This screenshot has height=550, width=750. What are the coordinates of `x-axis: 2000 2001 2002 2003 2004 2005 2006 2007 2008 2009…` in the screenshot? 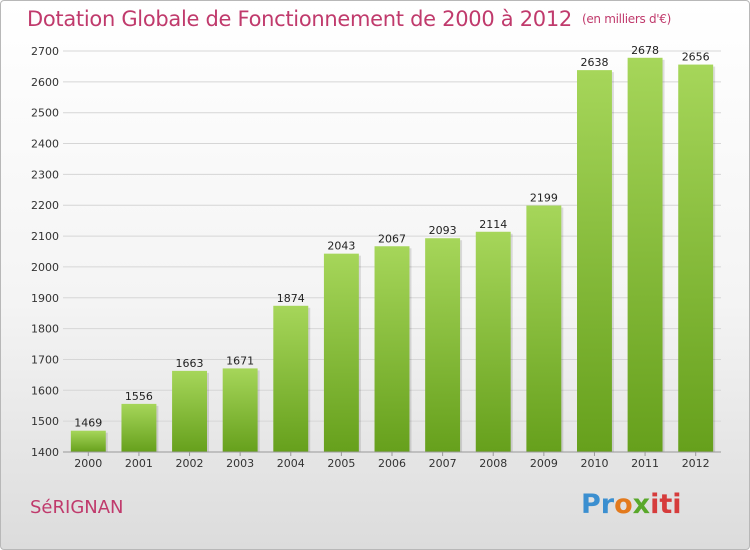 It's located at (392, 460).